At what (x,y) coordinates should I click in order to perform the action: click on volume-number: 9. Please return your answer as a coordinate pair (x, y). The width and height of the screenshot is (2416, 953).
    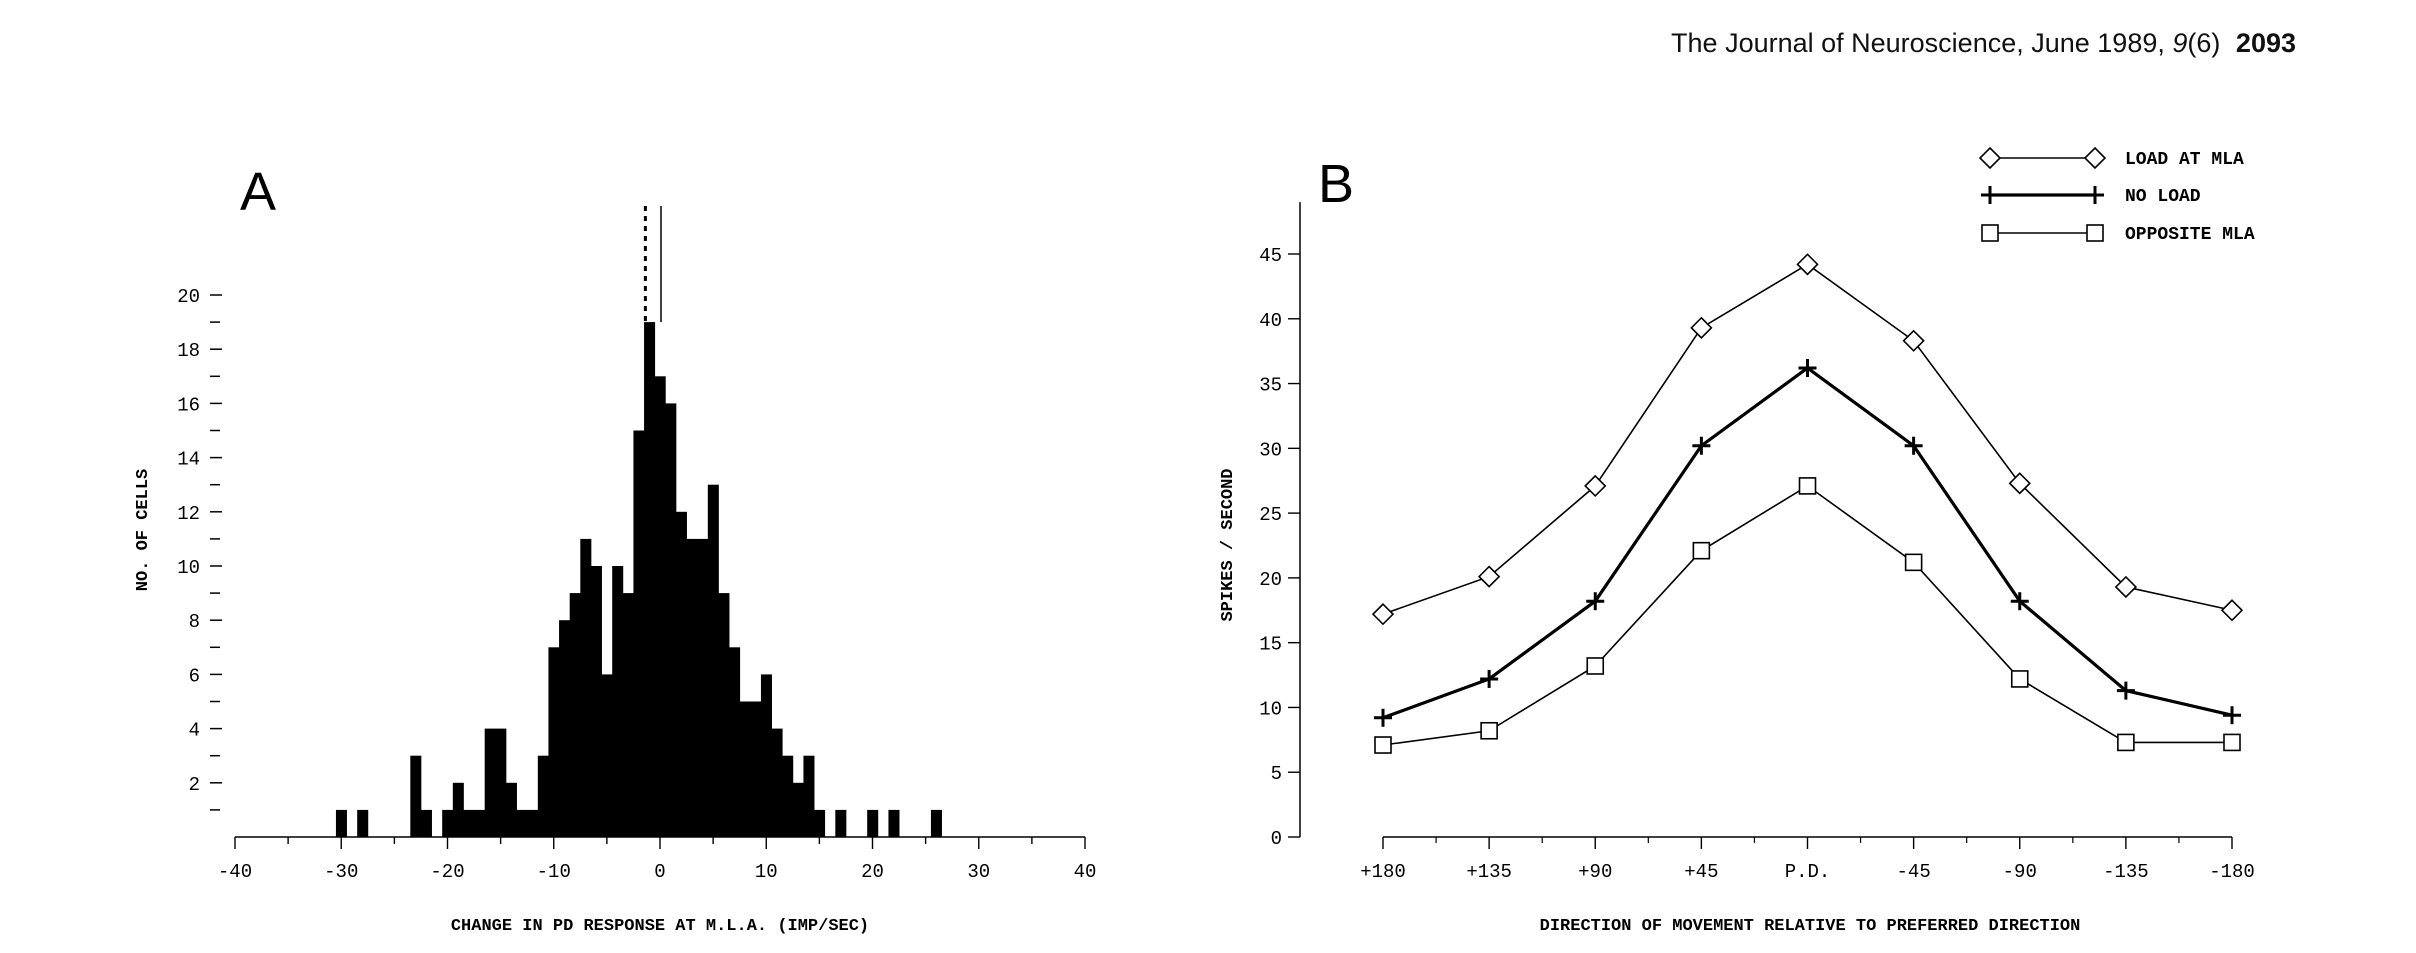
    Looking at the image, I should click on (2180, 43).